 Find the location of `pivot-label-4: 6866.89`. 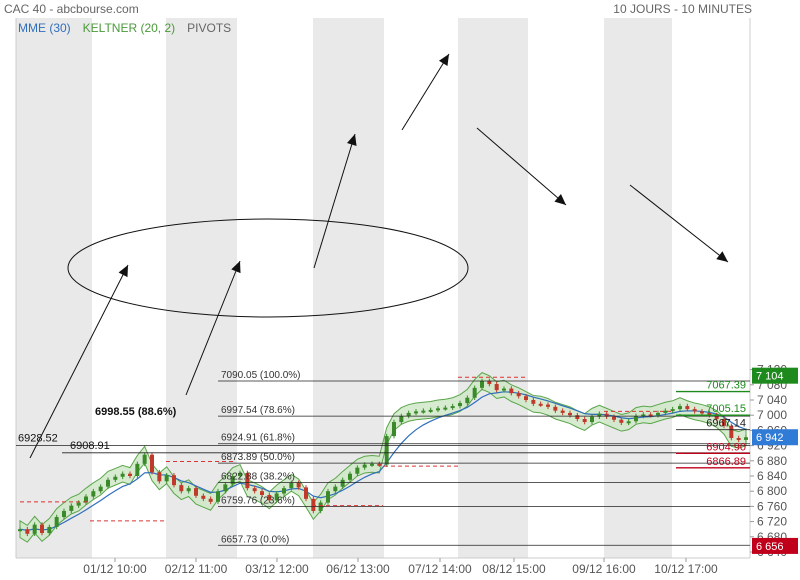

pivot-label-4: 6866.89 is located at coordinates (726, 462).